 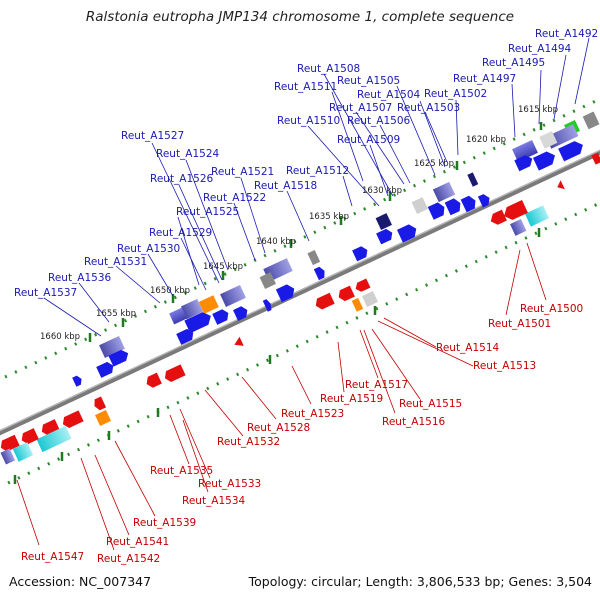 I want to click on gene-label: Reut_A1516, so click(x=414, y=422).